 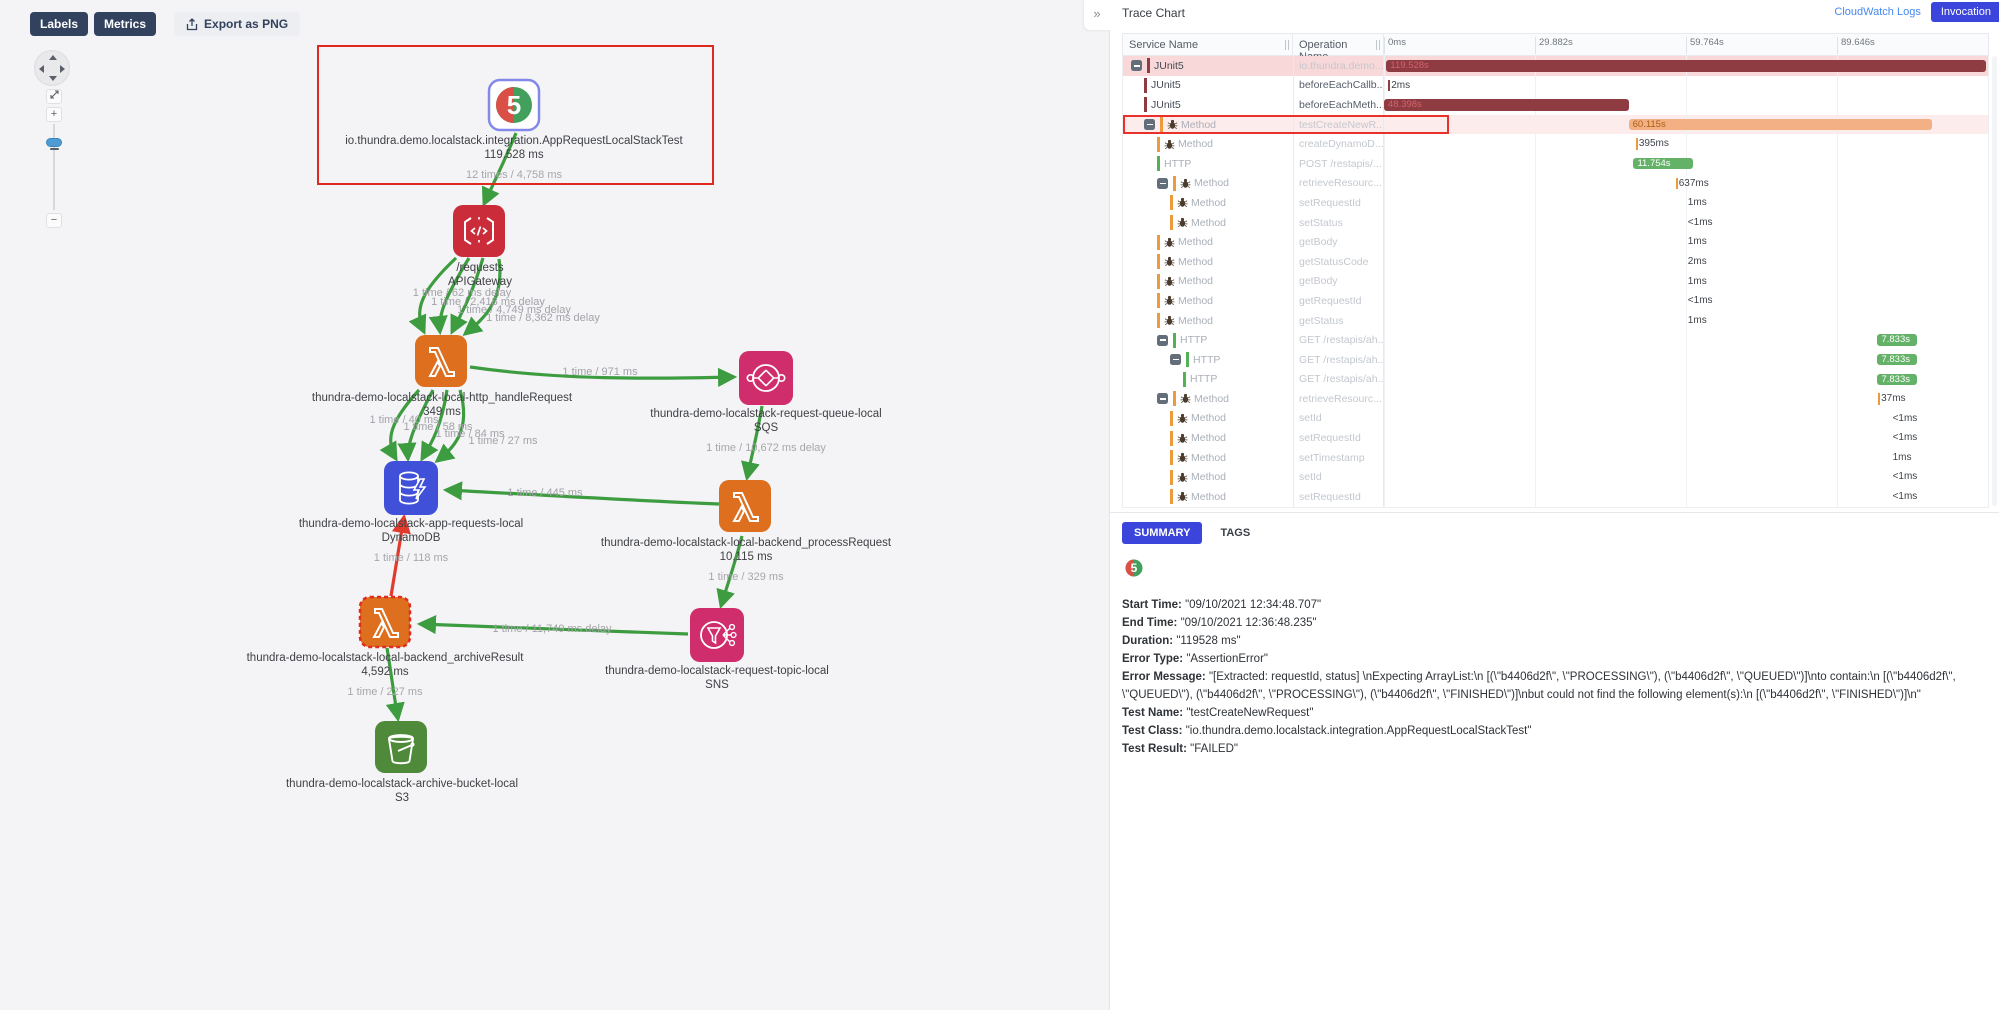 I want to click on trace-row-io-thundra-demo-: JUnit5 io.thundra.demo... 119.528s, so click(x=1555, y=66).